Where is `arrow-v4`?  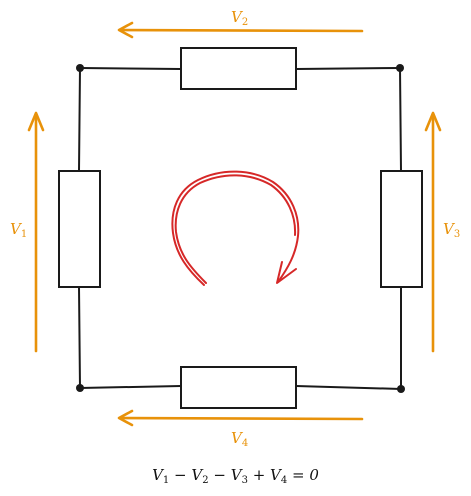 arrow-v4 is located at coordinates (240, 418).